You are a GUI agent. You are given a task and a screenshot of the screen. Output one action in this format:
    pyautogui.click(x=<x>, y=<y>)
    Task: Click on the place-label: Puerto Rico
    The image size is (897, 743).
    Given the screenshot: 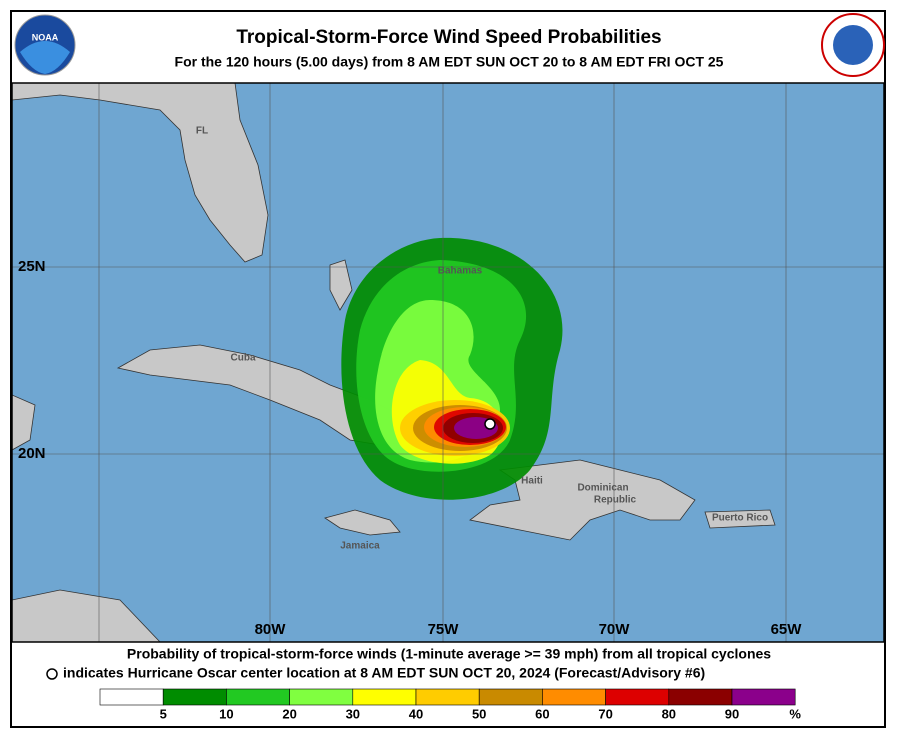 What is the action you would take?
    pyautogui.click(x=740, y=518)
    